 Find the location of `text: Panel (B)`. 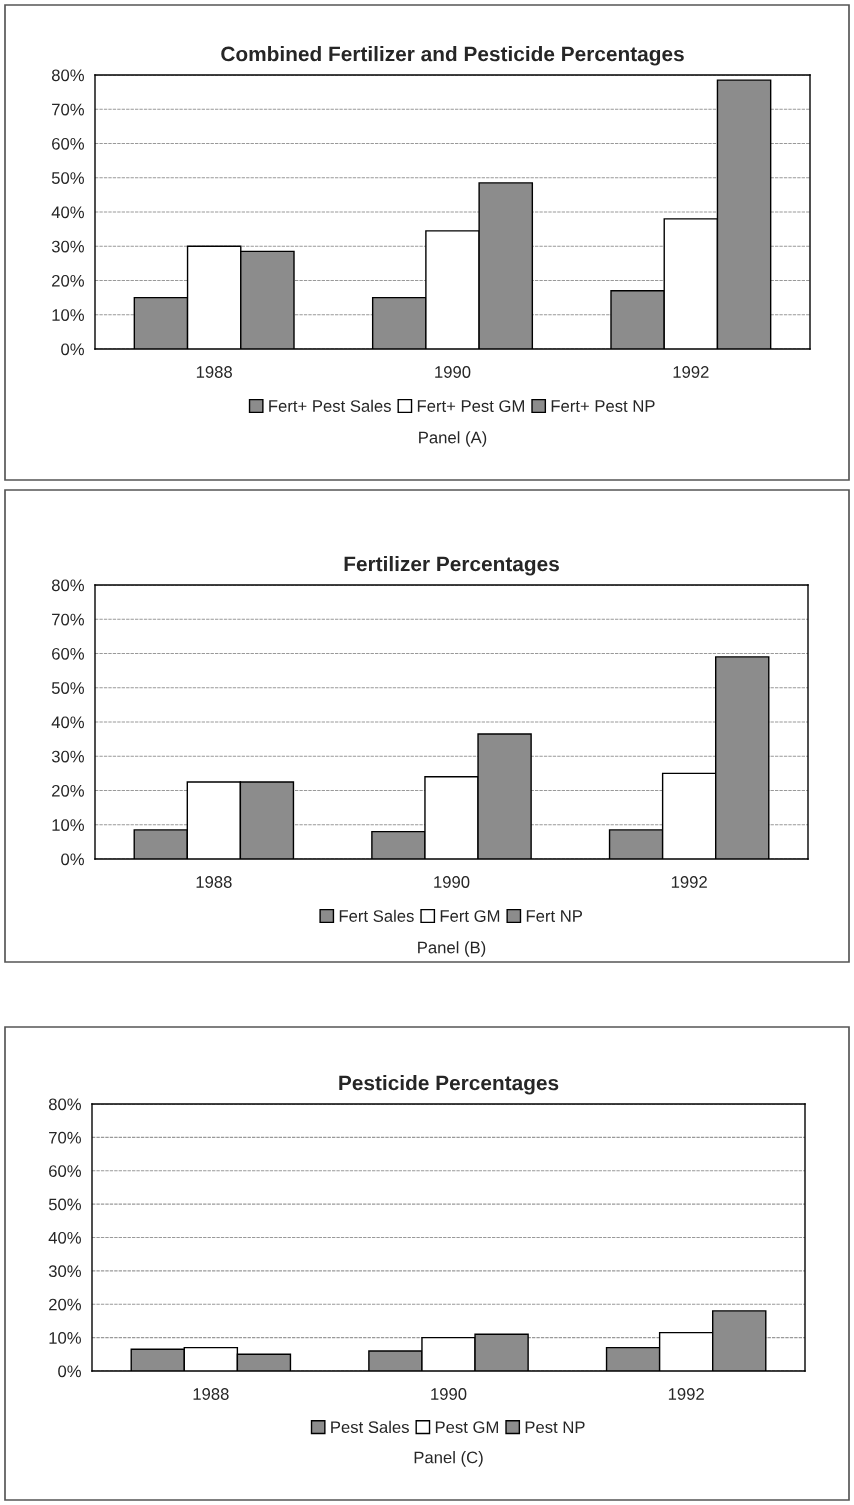

text: Panel (B) is located at coordinates (452, 949).